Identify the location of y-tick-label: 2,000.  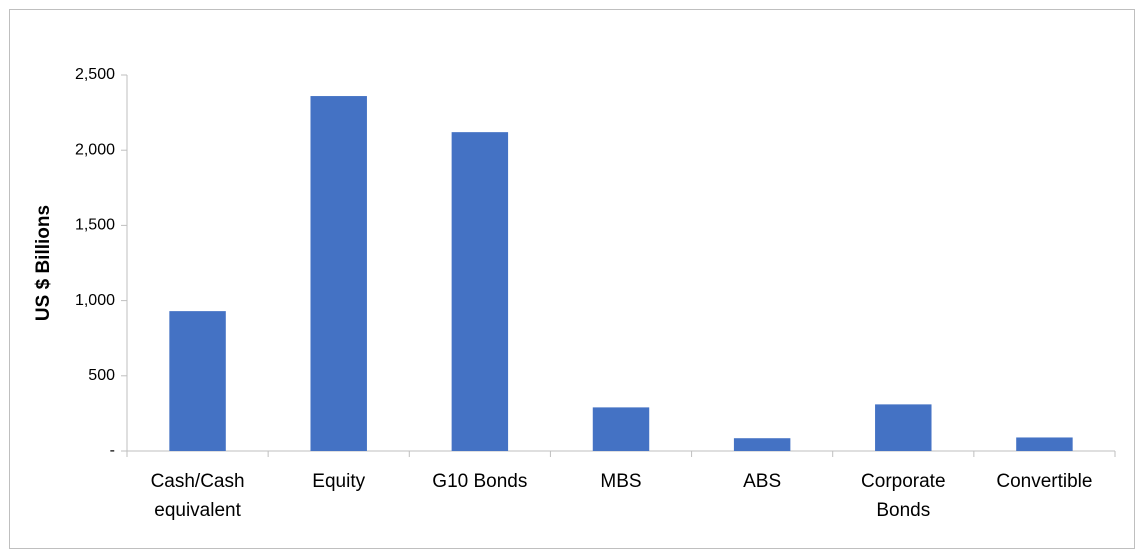
(95, 149).